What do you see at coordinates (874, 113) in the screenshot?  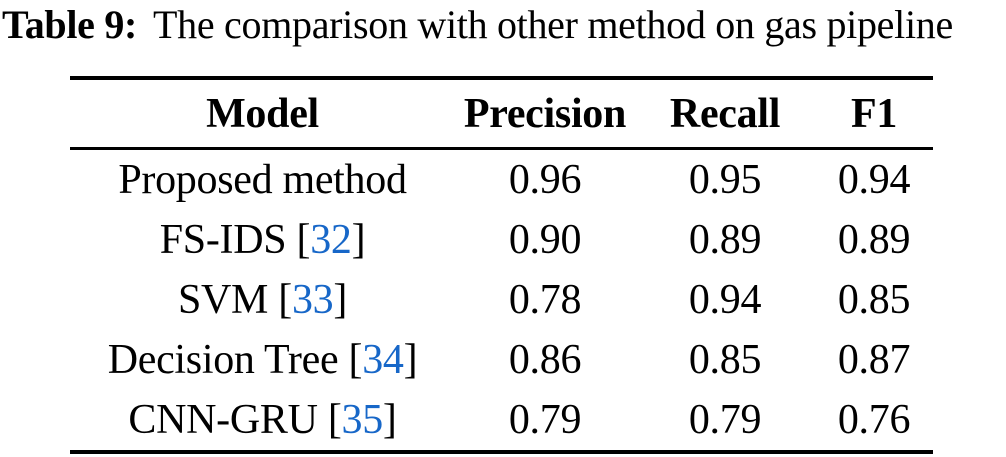 I see `column-header-f1: F1` at bounding box center [874, 113].